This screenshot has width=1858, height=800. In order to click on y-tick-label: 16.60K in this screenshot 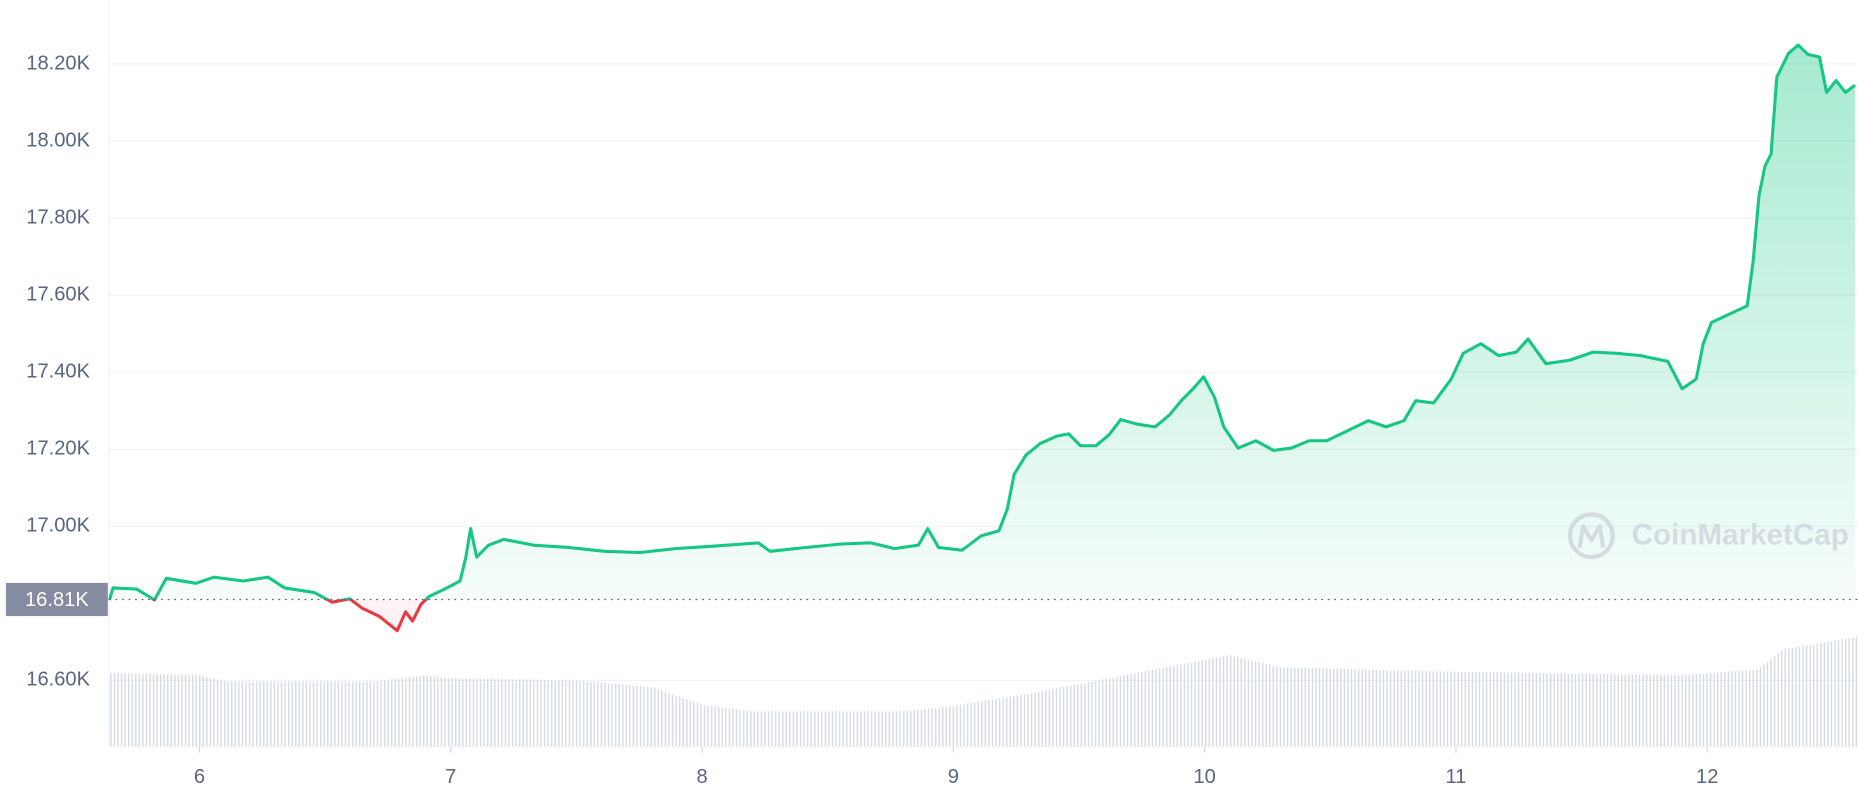, I will do `click(58, 680)`.